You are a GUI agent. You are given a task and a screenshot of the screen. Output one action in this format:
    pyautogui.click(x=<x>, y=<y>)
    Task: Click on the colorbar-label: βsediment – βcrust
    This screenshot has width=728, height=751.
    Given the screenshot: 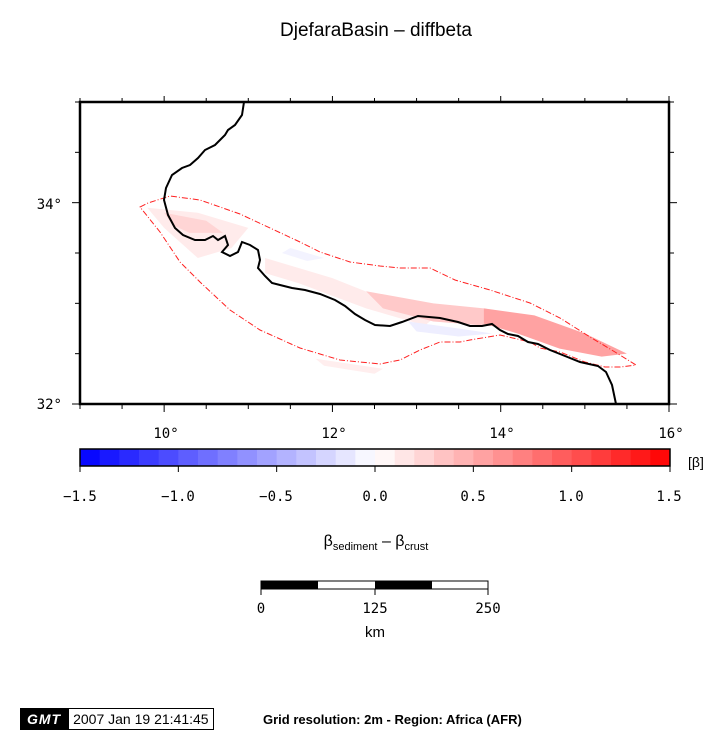 What is the action you would take?
    pyautogui.click(x=376, y=543)
    